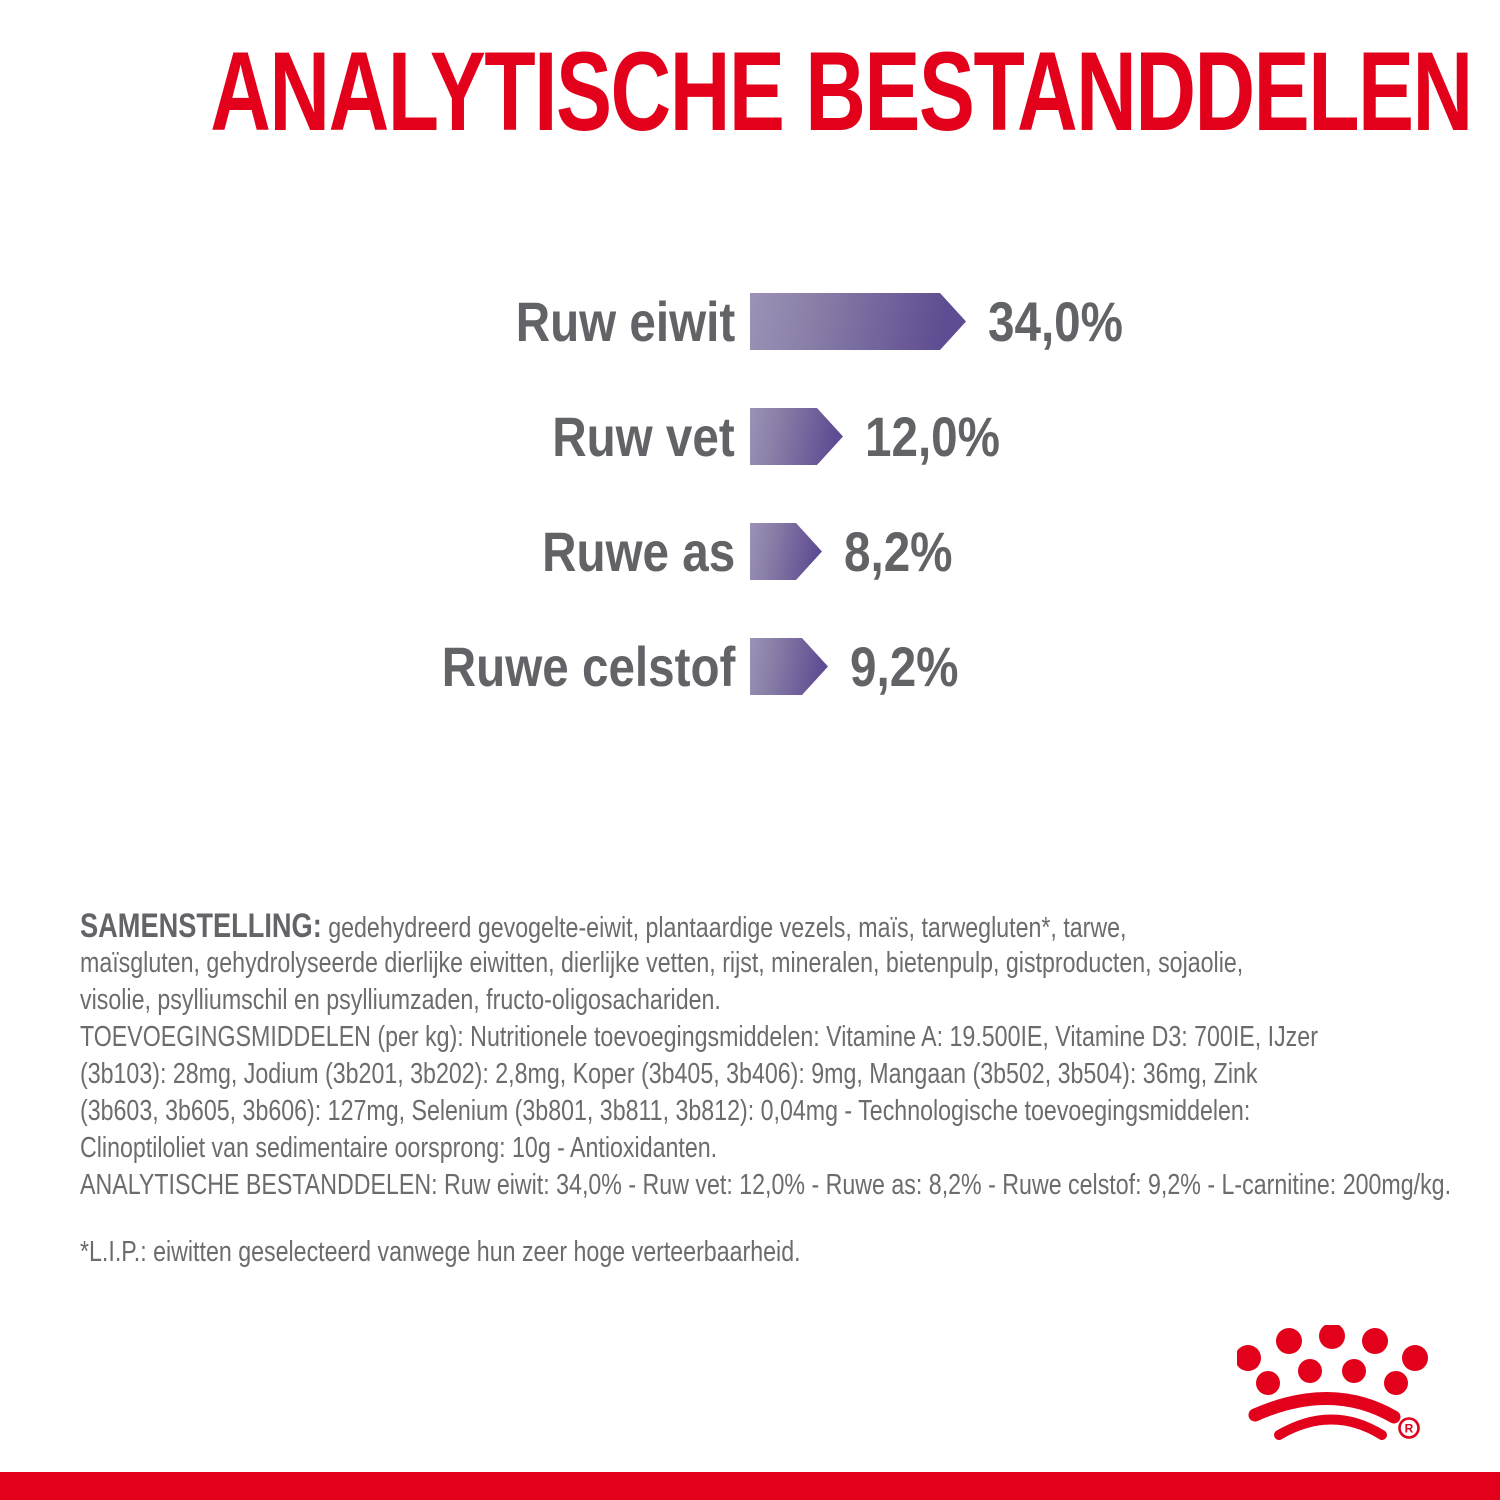  I want to click on chart-category-text: Ruwe as, so click(638, 551).